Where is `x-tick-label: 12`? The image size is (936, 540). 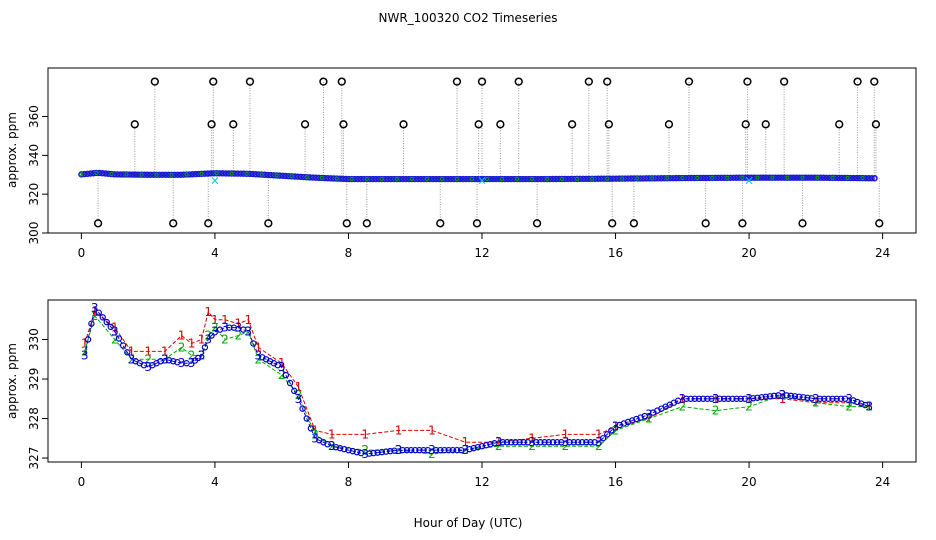
x-tick-label: 12 is located at coordinates (481, 253).